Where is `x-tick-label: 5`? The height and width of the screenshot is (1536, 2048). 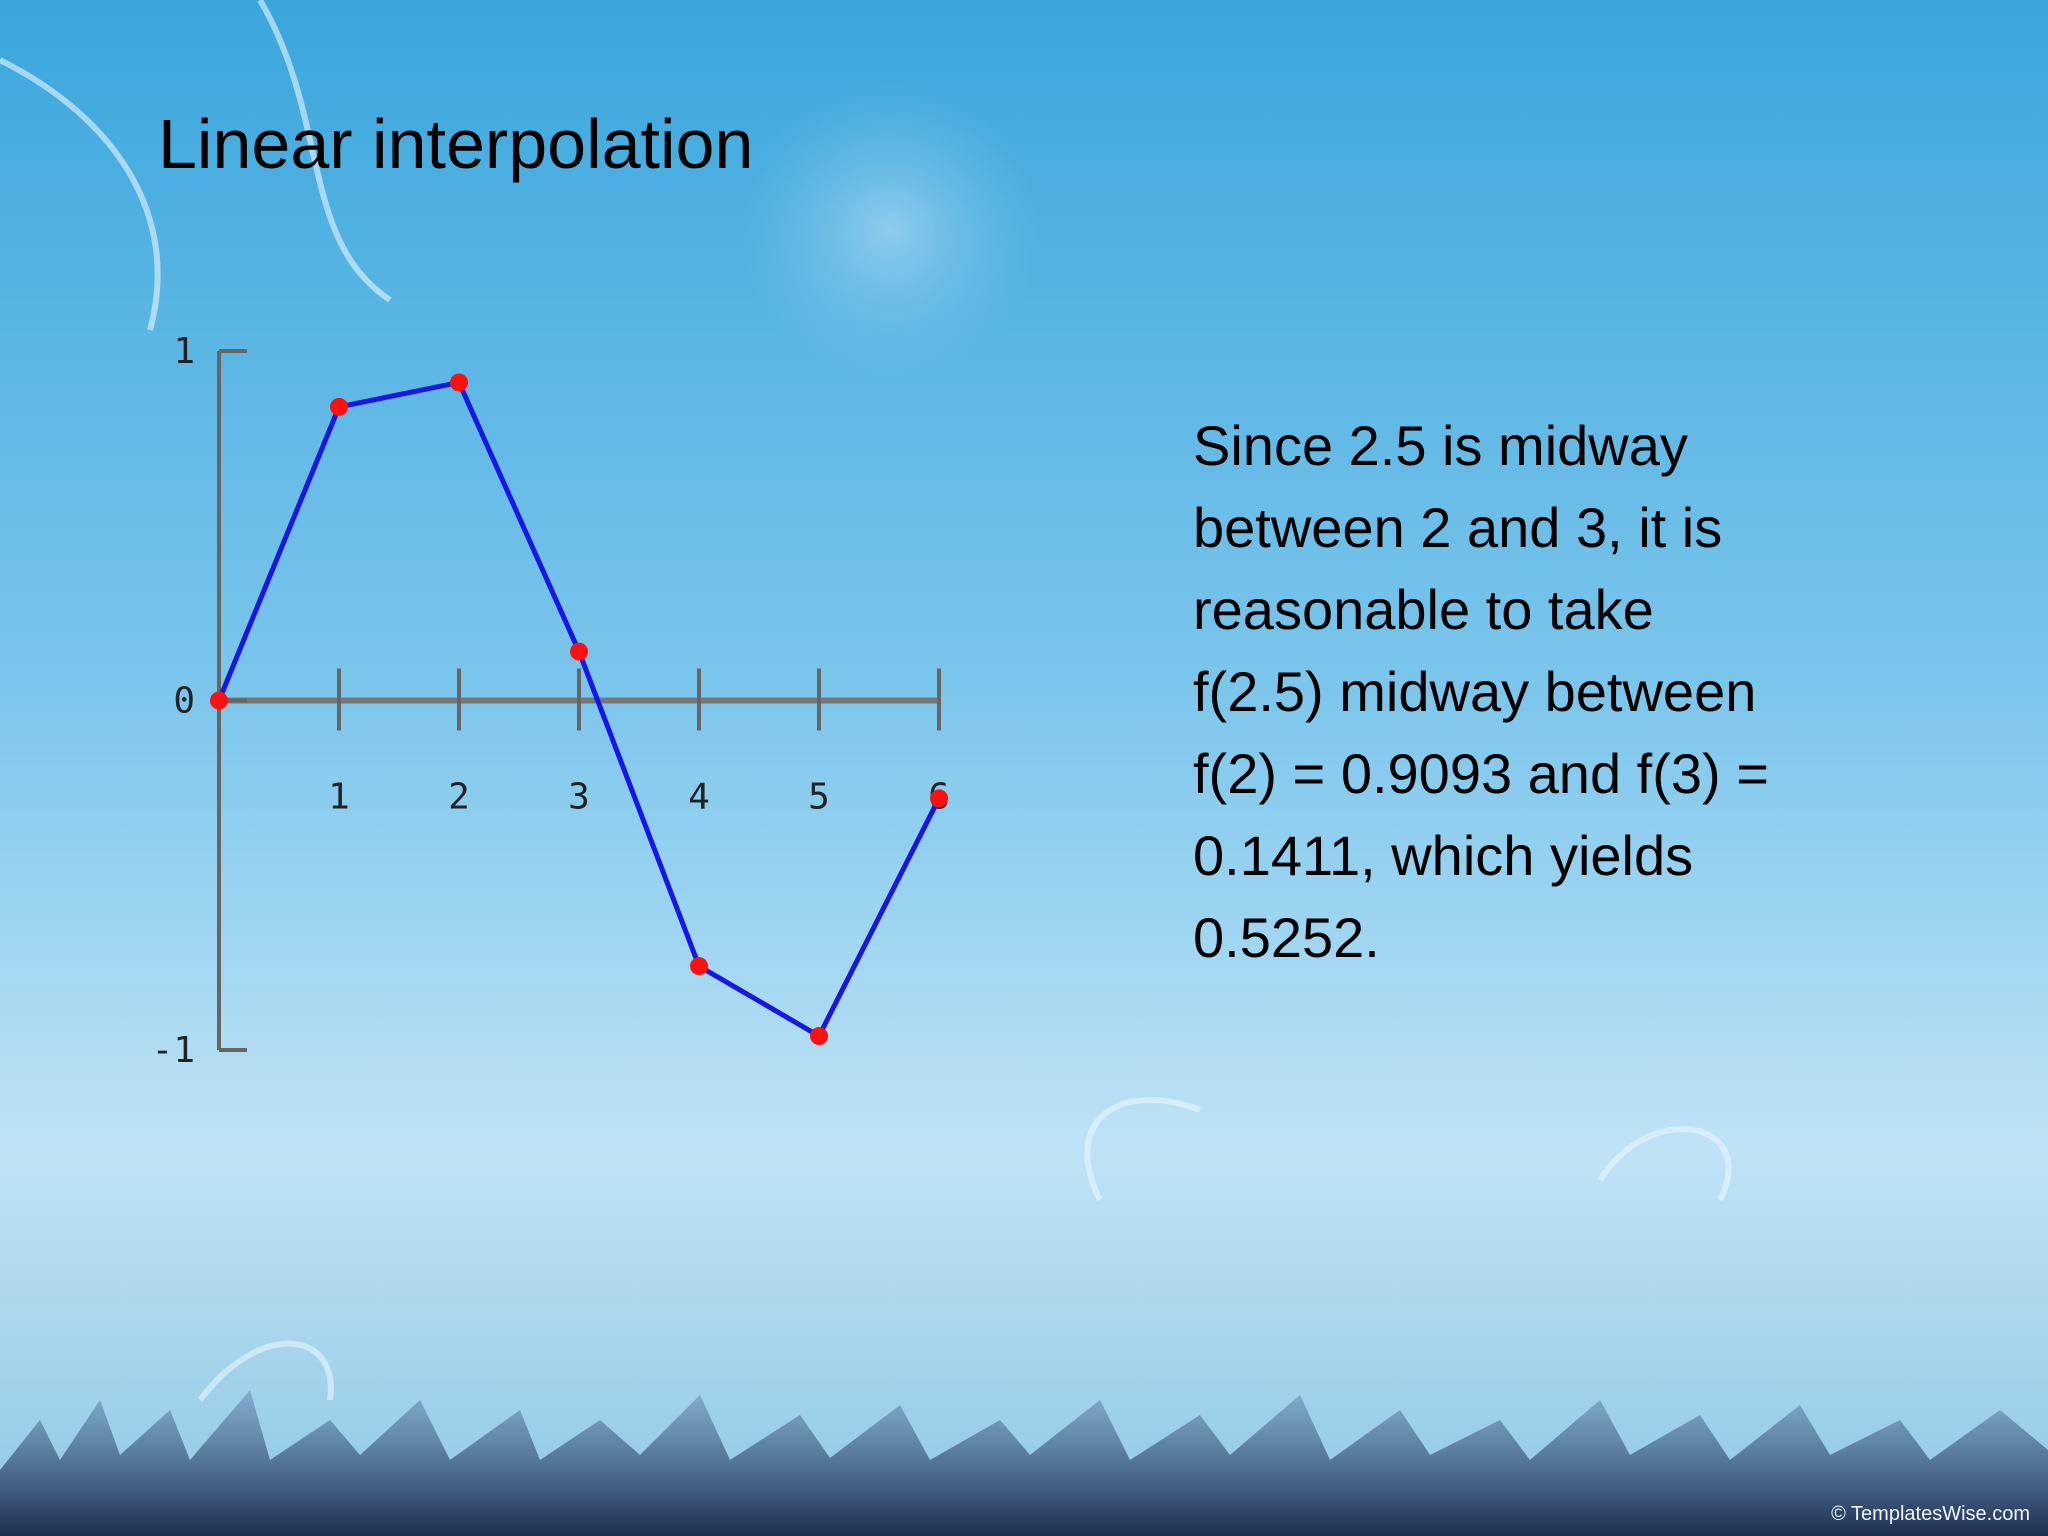
x-tick-label: 5 is located at coordinates (819, 797).